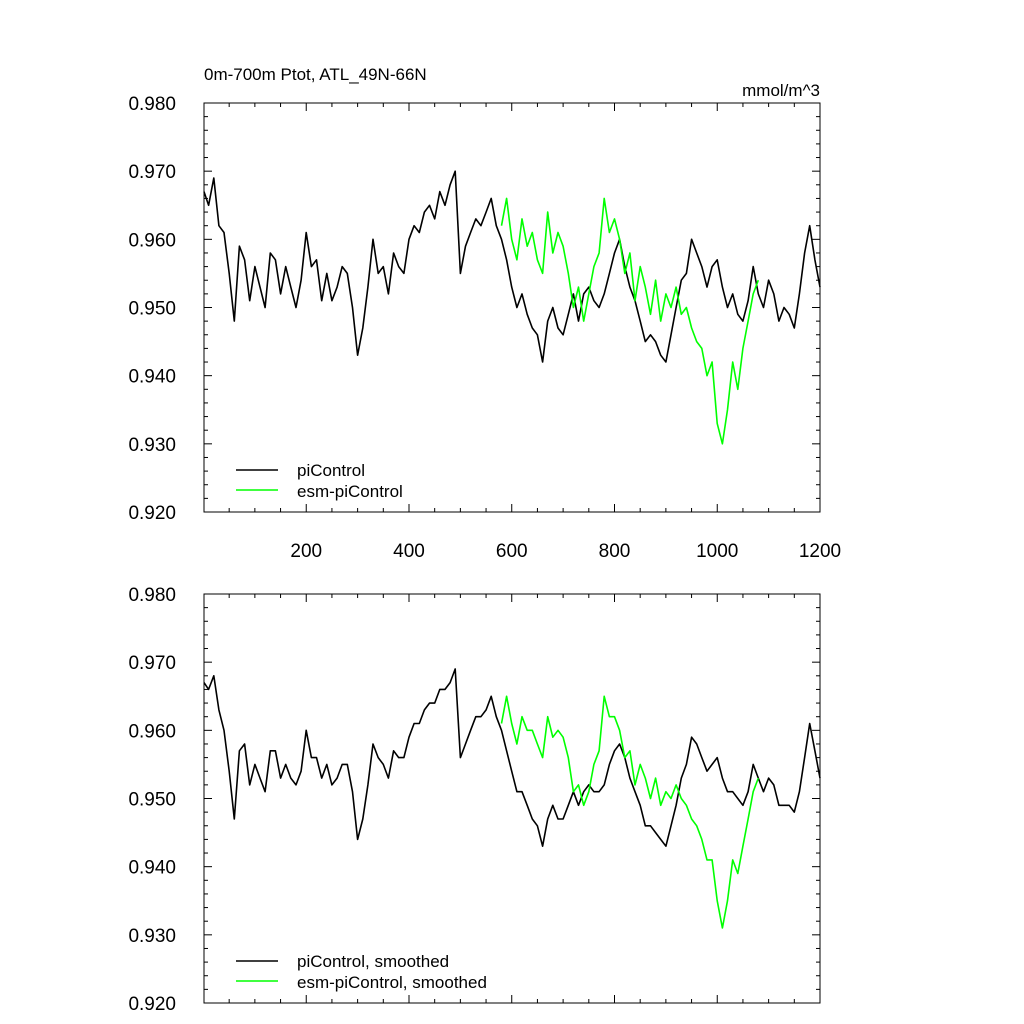 Image resolution: width=1024 pixels, height=1024 pixels. I want to click on legend-label-picontrol: piControl, so click(331, 470).